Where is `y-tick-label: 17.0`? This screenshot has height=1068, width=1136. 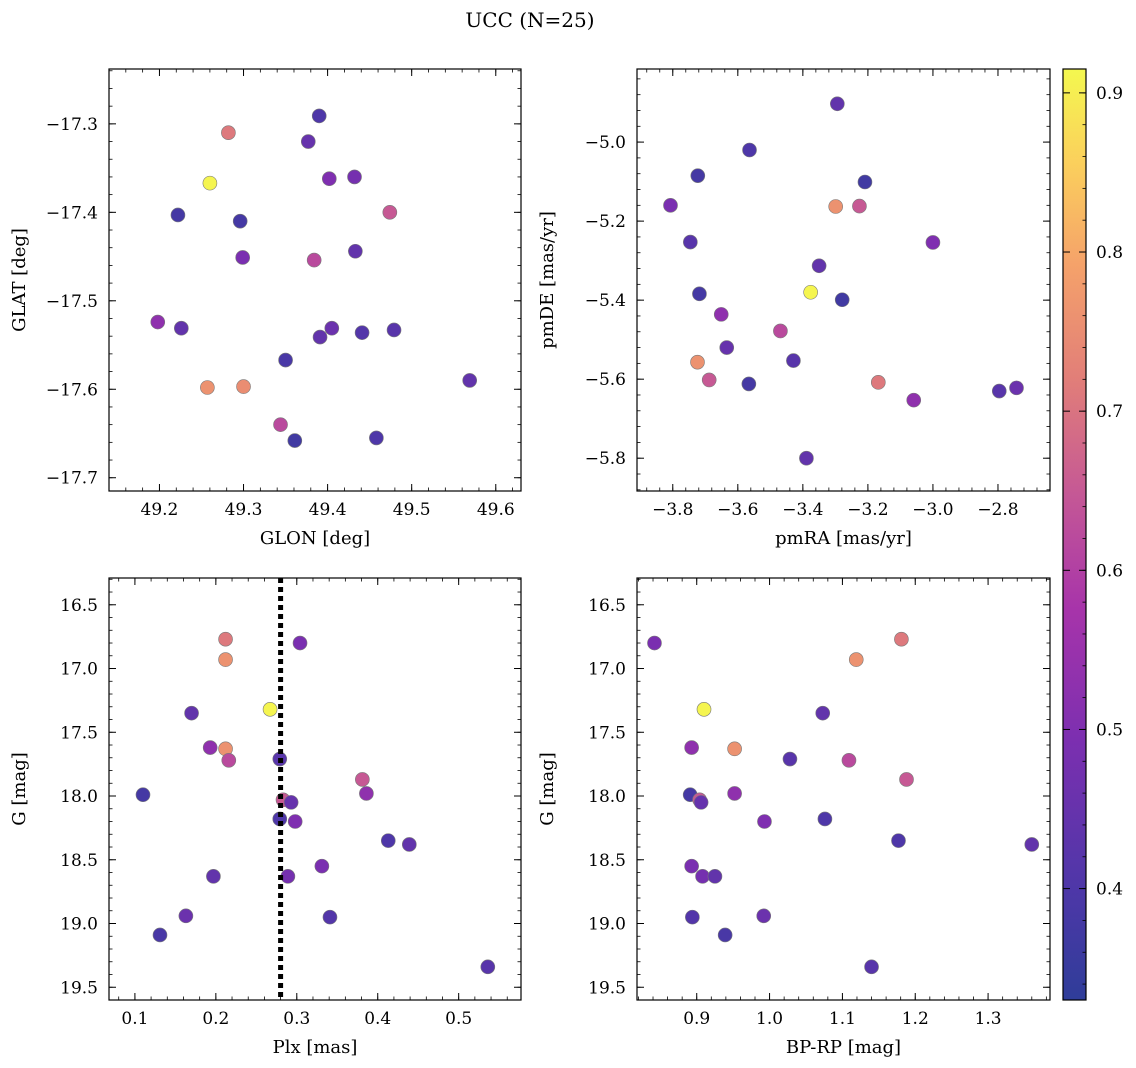
y-tick-label: 17.0 is located at coordinates (607, 670).